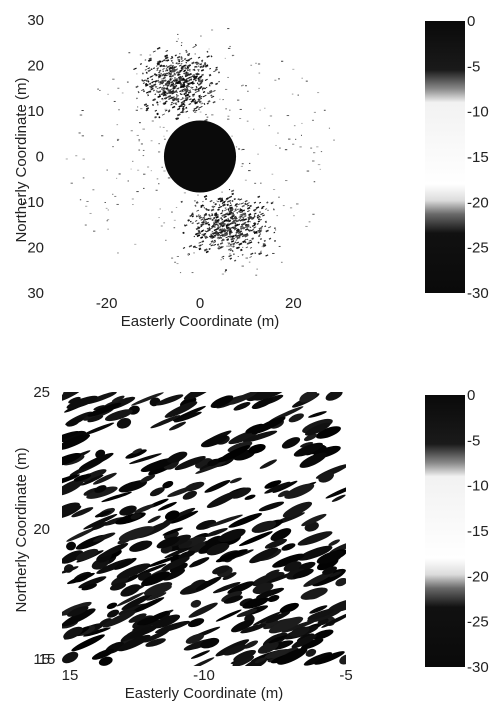  I want to click on y-tick-label: 20, so click(41, 529).